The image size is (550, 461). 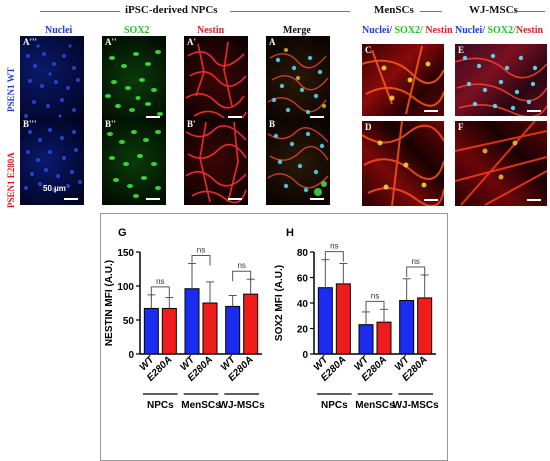 I want to click on combo2-nestin-text: Nestin, so click(x=529, y=30).